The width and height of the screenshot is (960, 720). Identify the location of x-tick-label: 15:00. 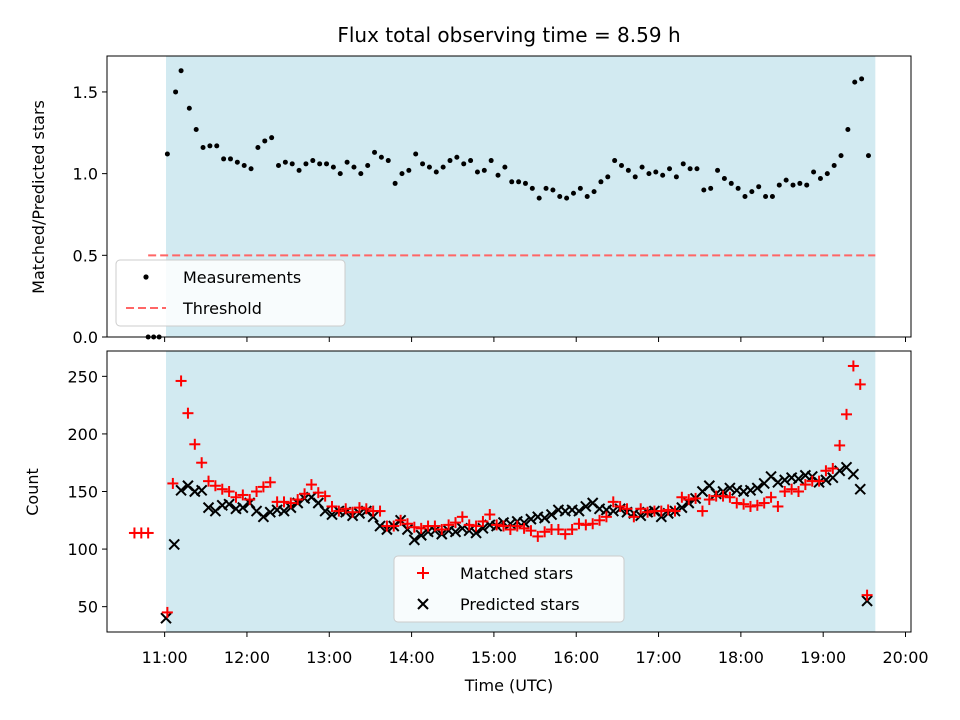
(494, 657).